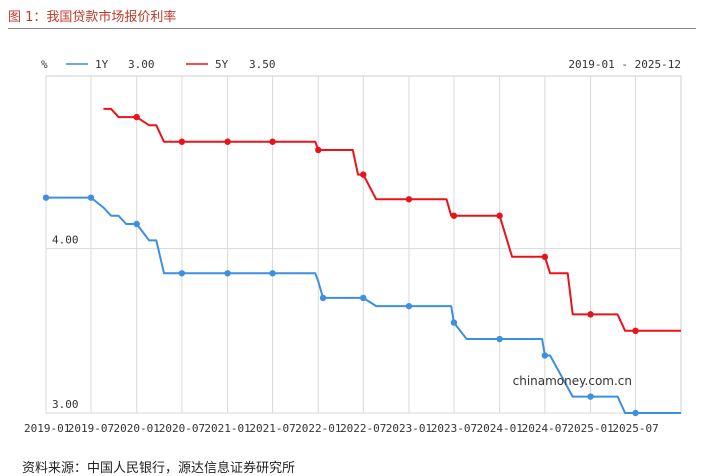 The width and height of the screenshot is (704, 476). What do you see at coordinates (91, 428) in the screenshot?
I see `x-tick-label: 2019-07` at bounding box center [91, 428].